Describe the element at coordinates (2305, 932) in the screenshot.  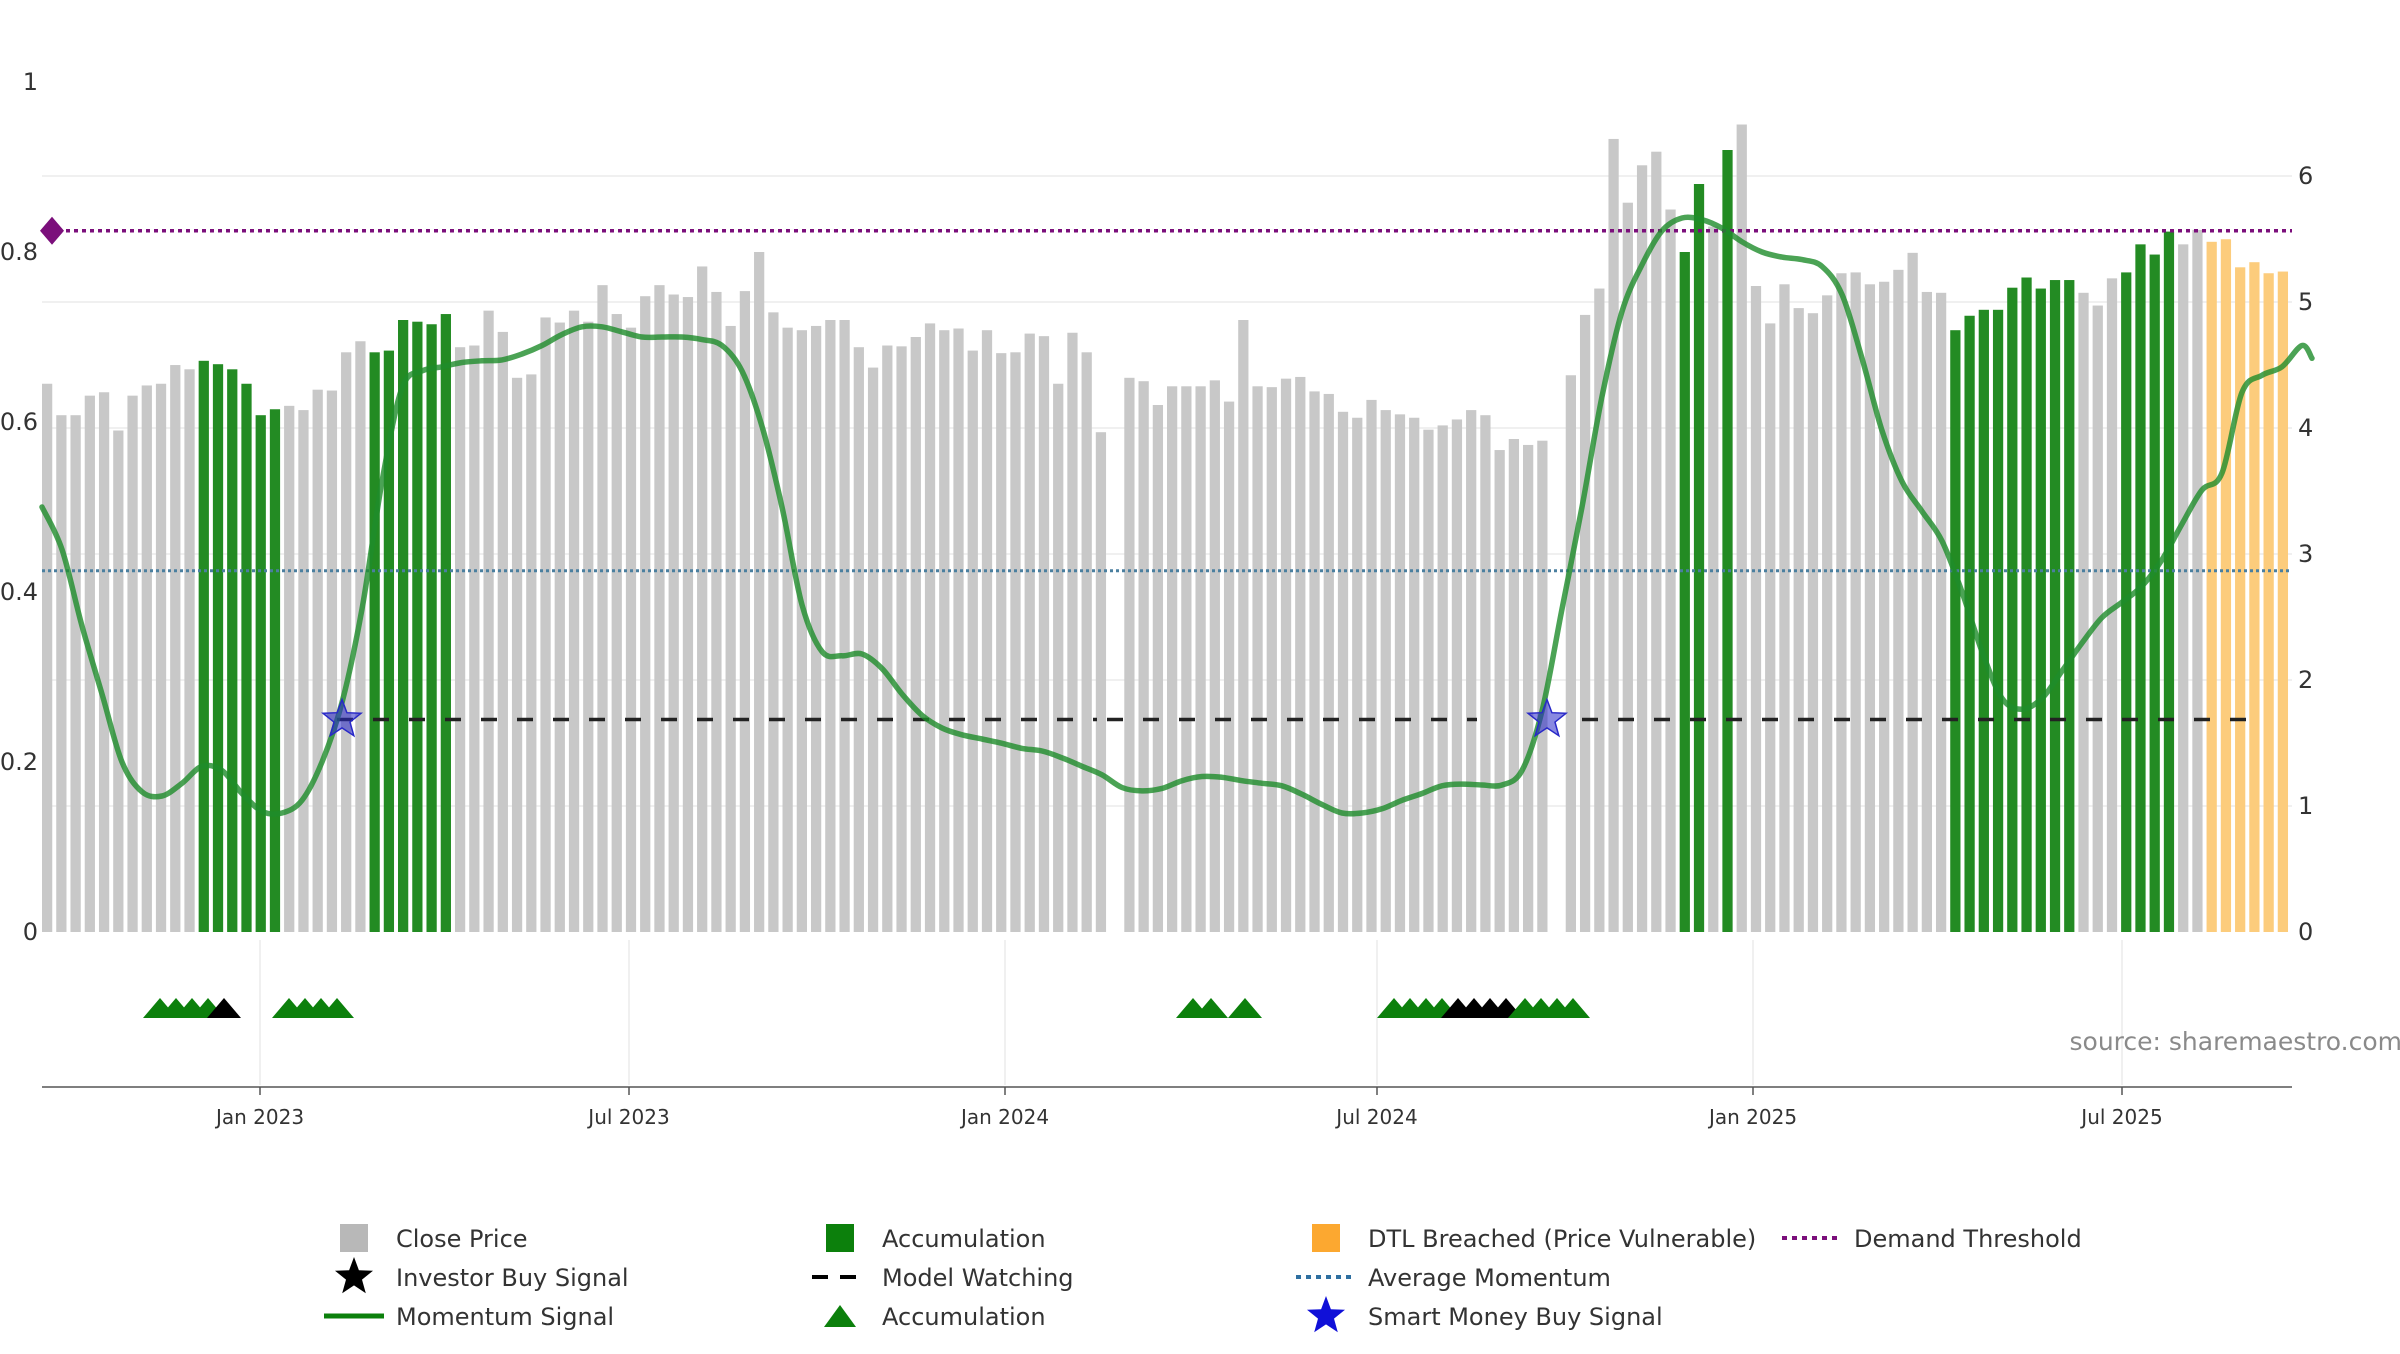
I see `right-tick-label: 0` at that location.